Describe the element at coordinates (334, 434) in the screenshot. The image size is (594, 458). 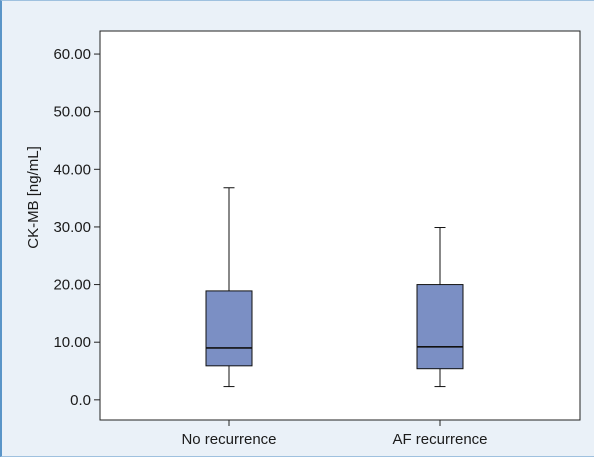
I see `x-axis: No recurrence AF recurrence` at that location.